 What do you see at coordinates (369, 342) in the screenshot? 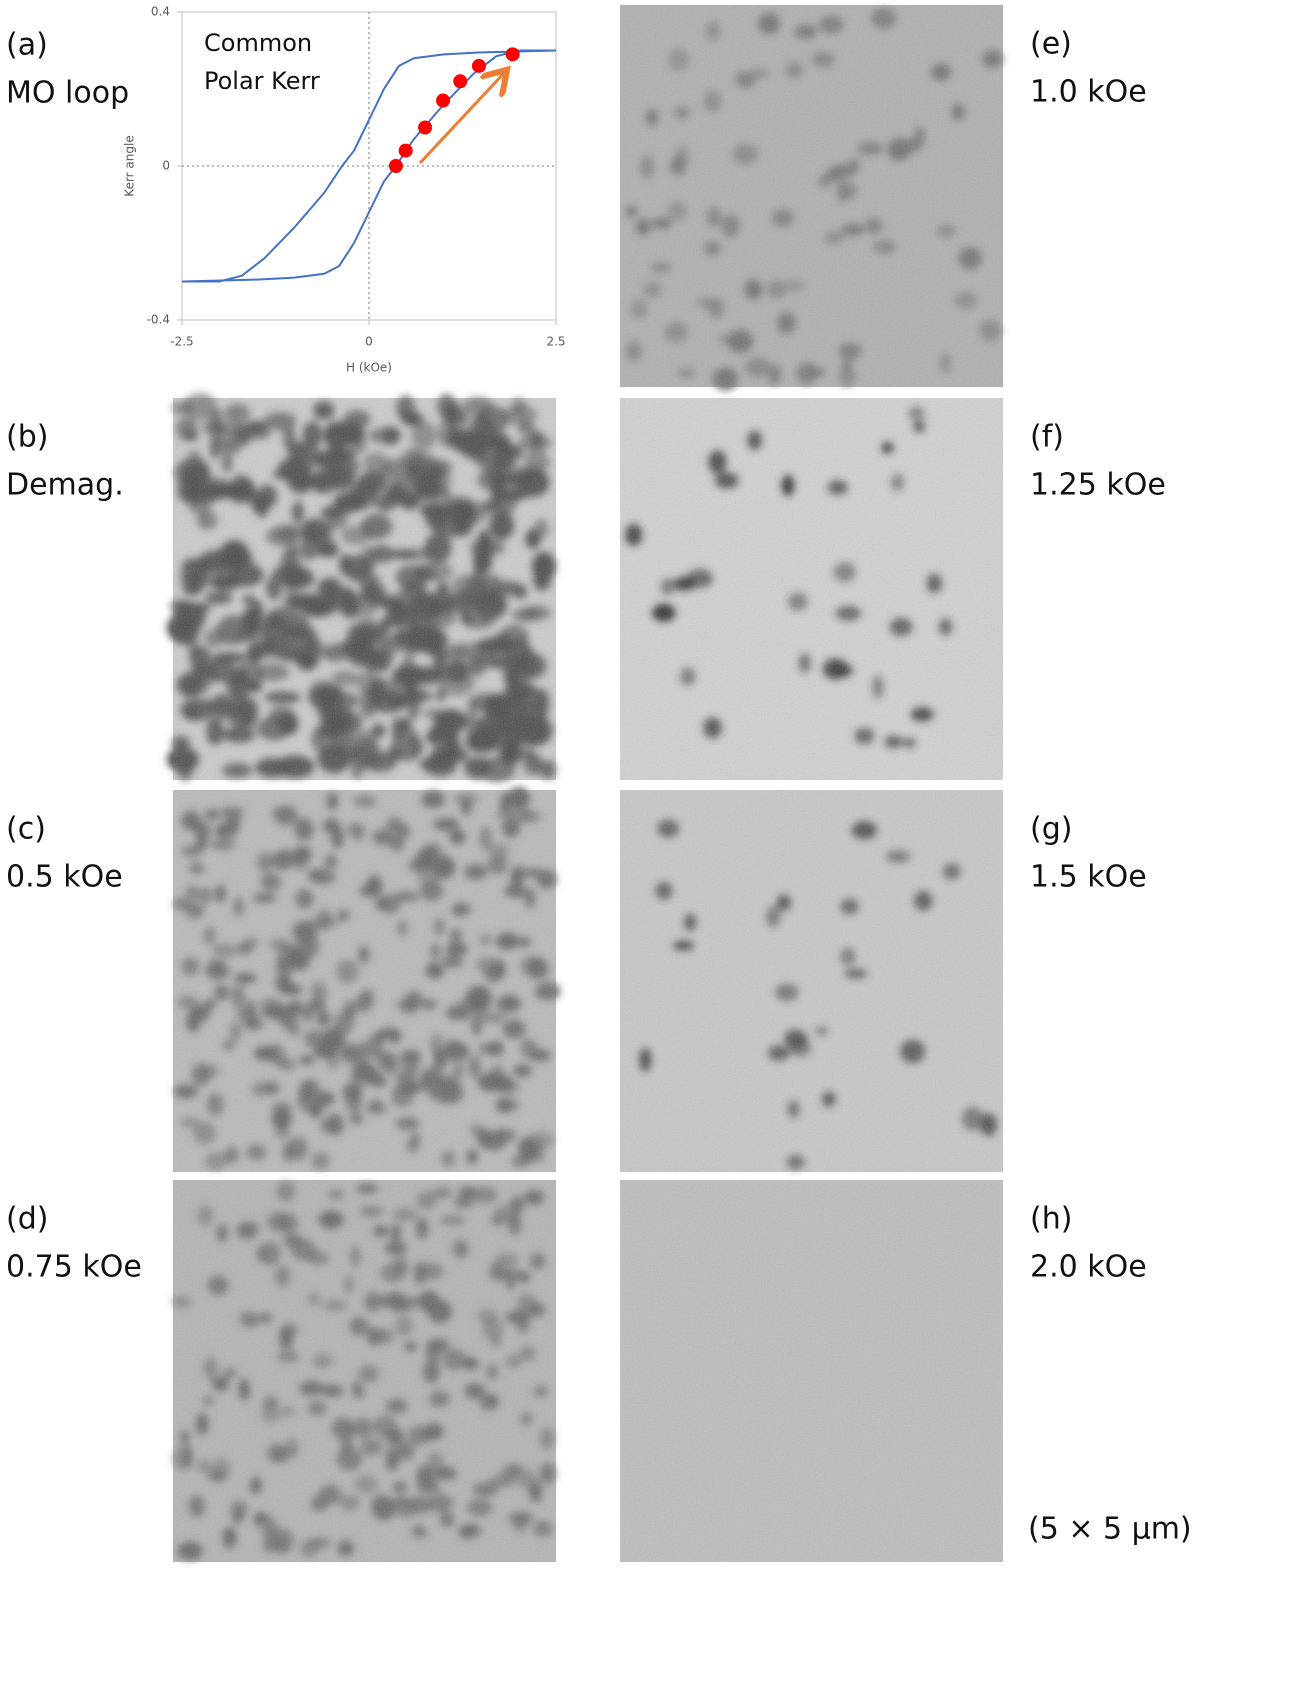
I see `x-tick-label: 0` at bounding box center [369, 342].